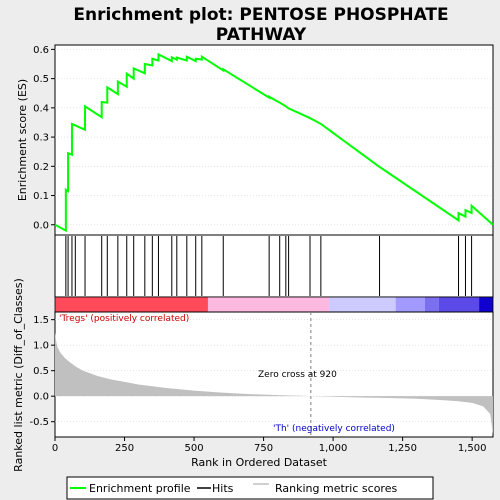  I want to click on x-axis-label: Rank in Ordered Dataset, so click(259, 462).